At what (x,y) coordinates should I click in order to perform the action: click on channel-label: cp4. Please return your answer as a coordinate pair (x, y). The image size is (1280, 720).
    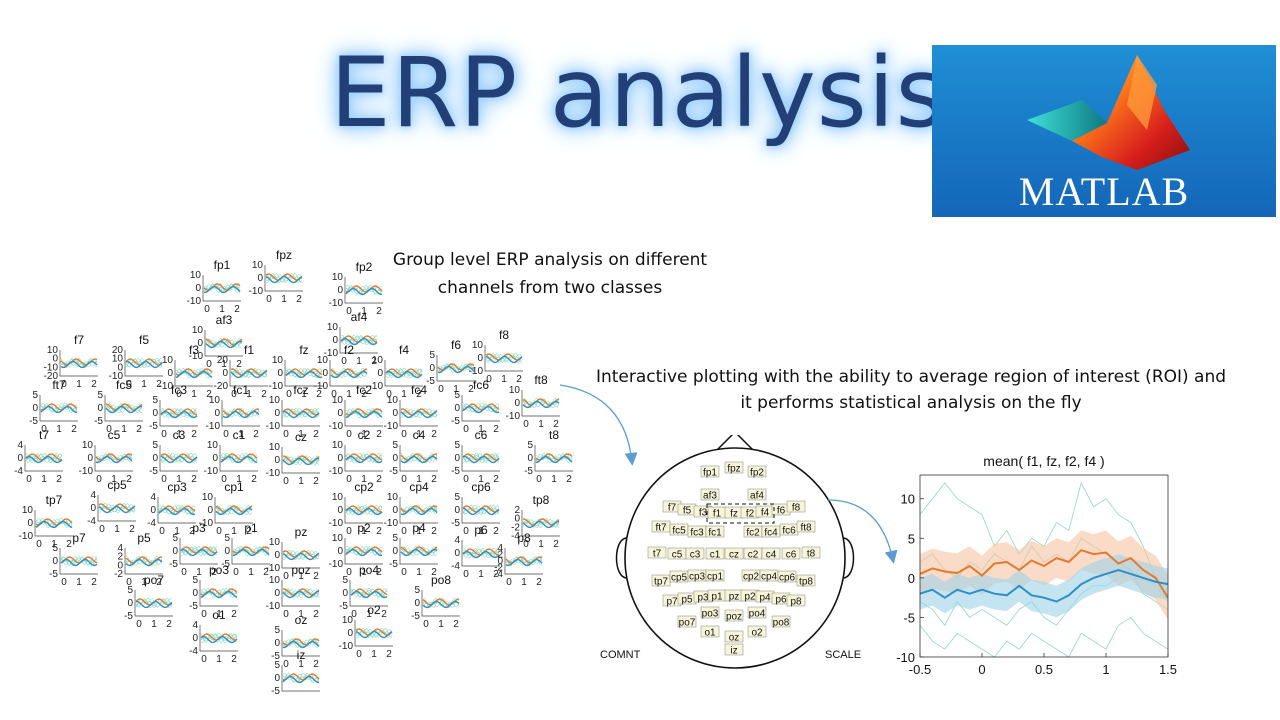
    Looking at the image, I should click on (419, 487).